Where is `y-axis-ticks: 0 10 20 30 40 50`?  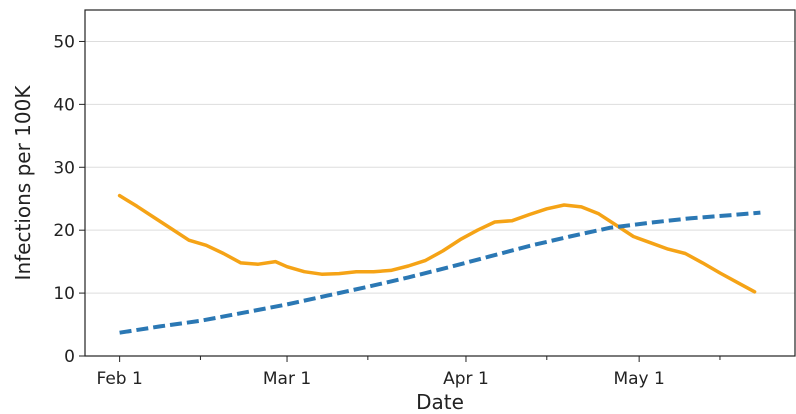
y-axis-ticks: 0 10 20 30 40 50 is located at coordinates (69, 199).